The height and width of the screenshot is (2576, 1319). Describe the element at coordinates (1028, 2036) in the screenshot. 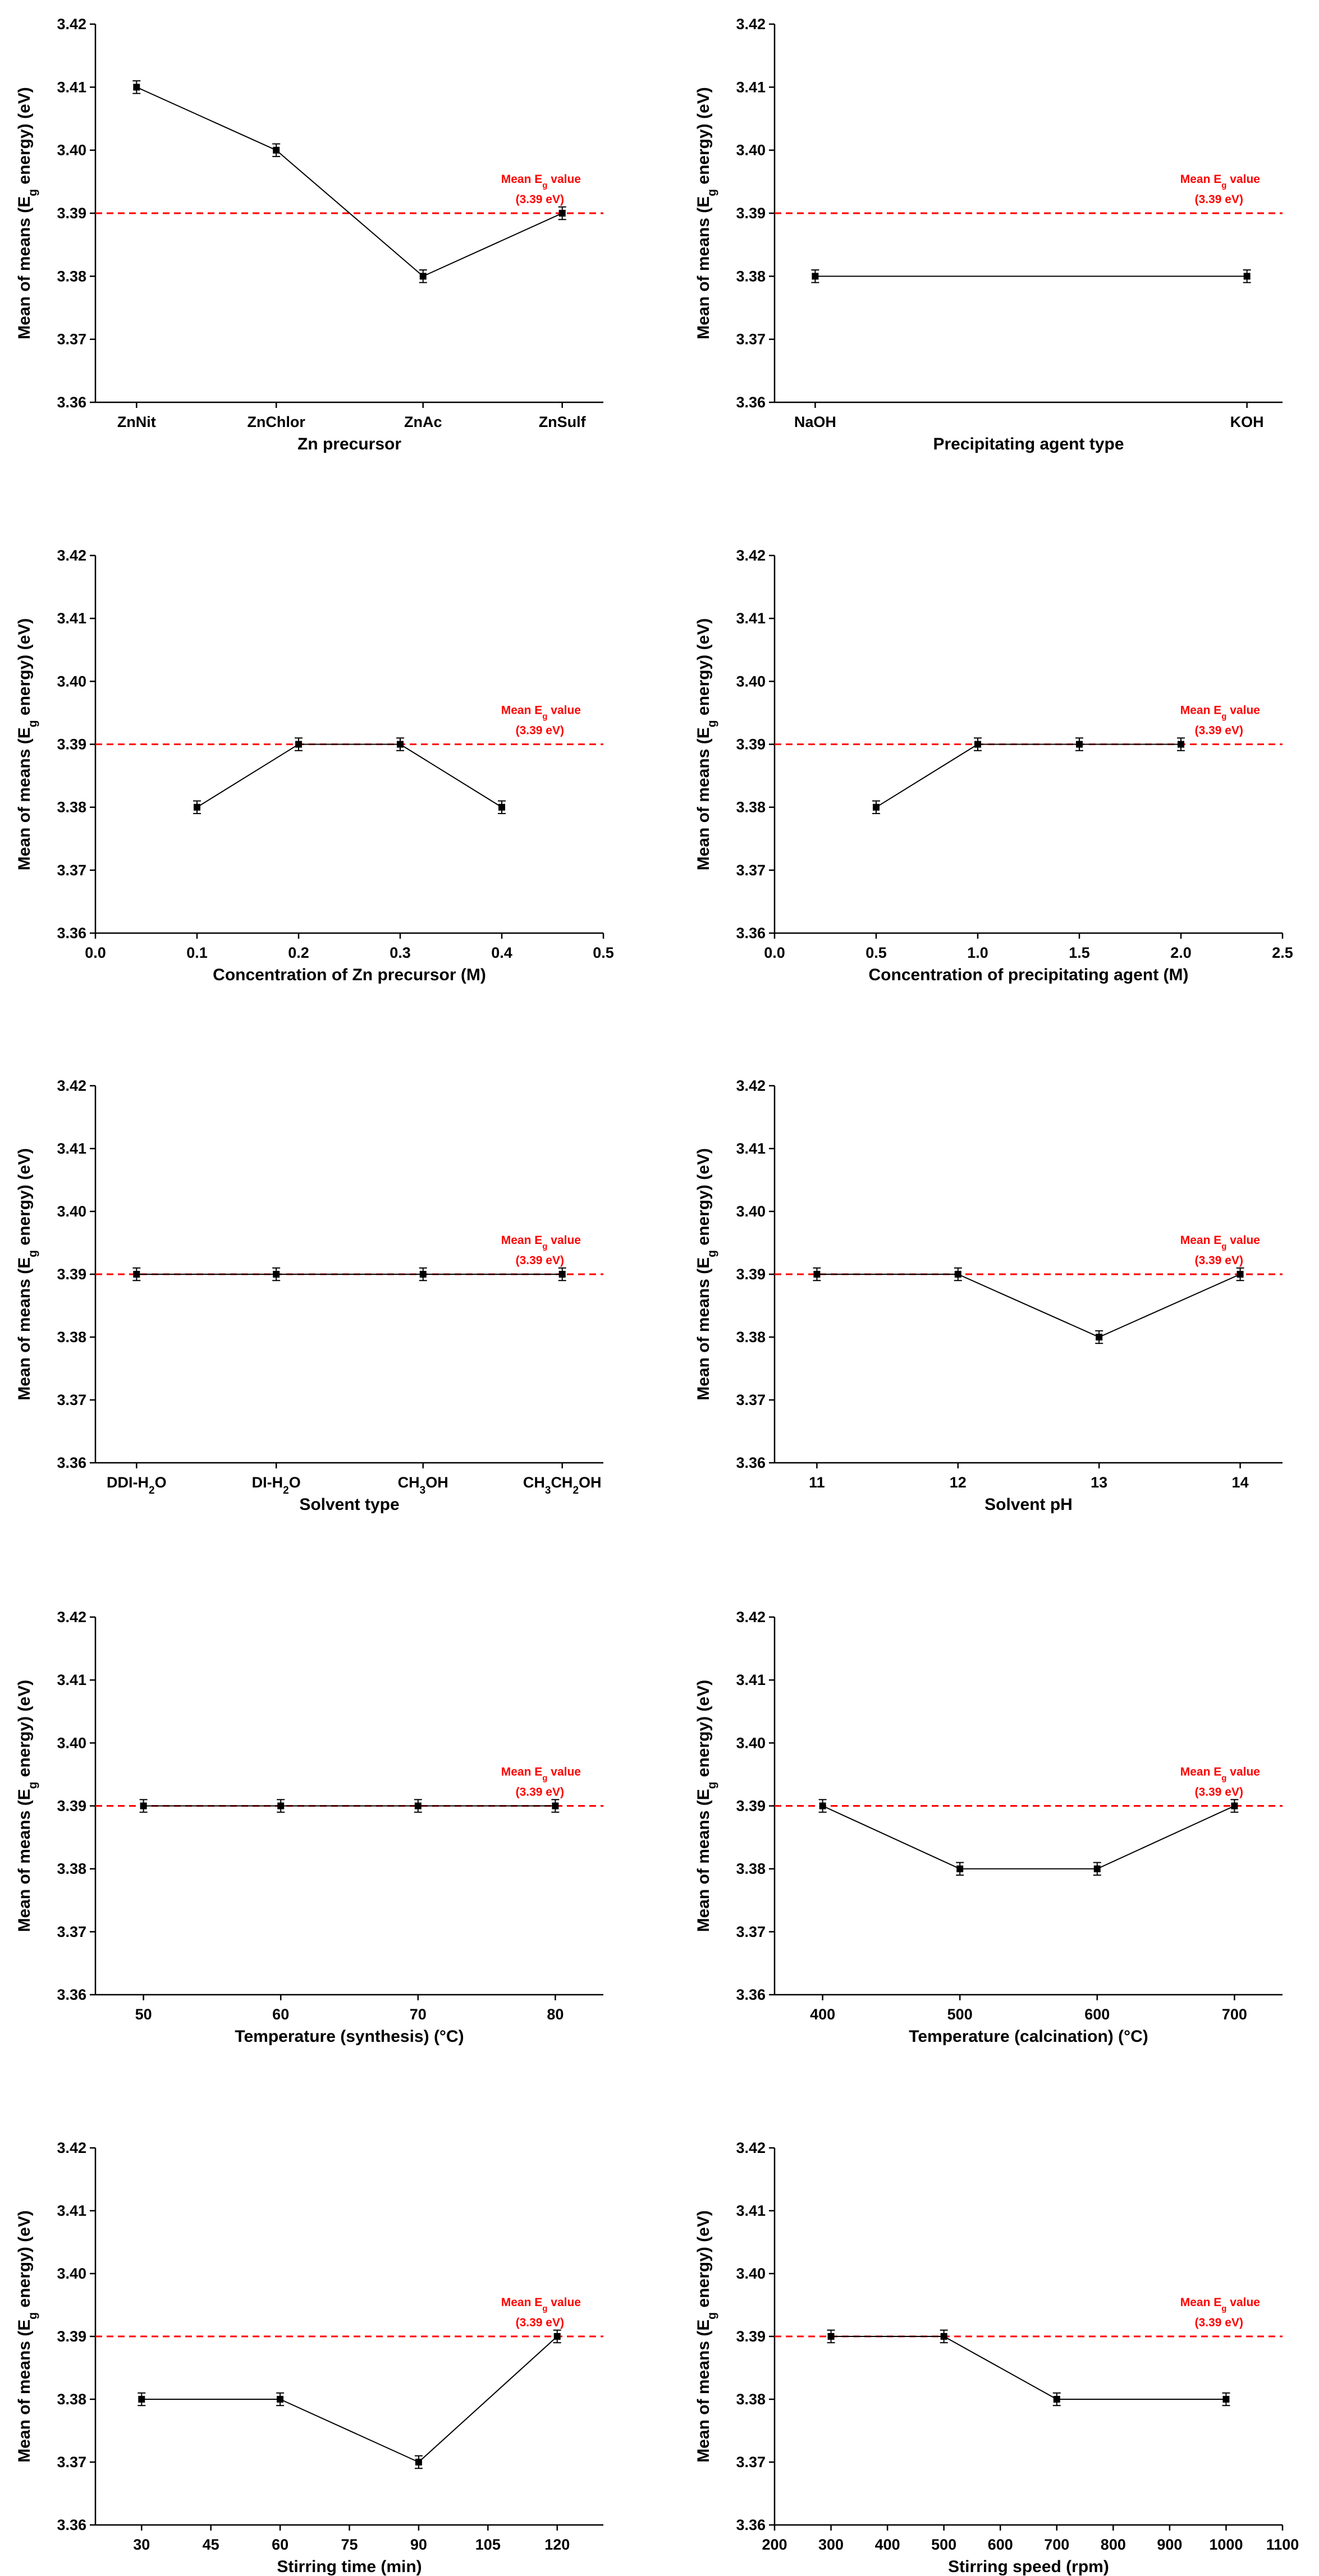

I see `x-axis-title: Temperature (calcination) (°C)` at that location.